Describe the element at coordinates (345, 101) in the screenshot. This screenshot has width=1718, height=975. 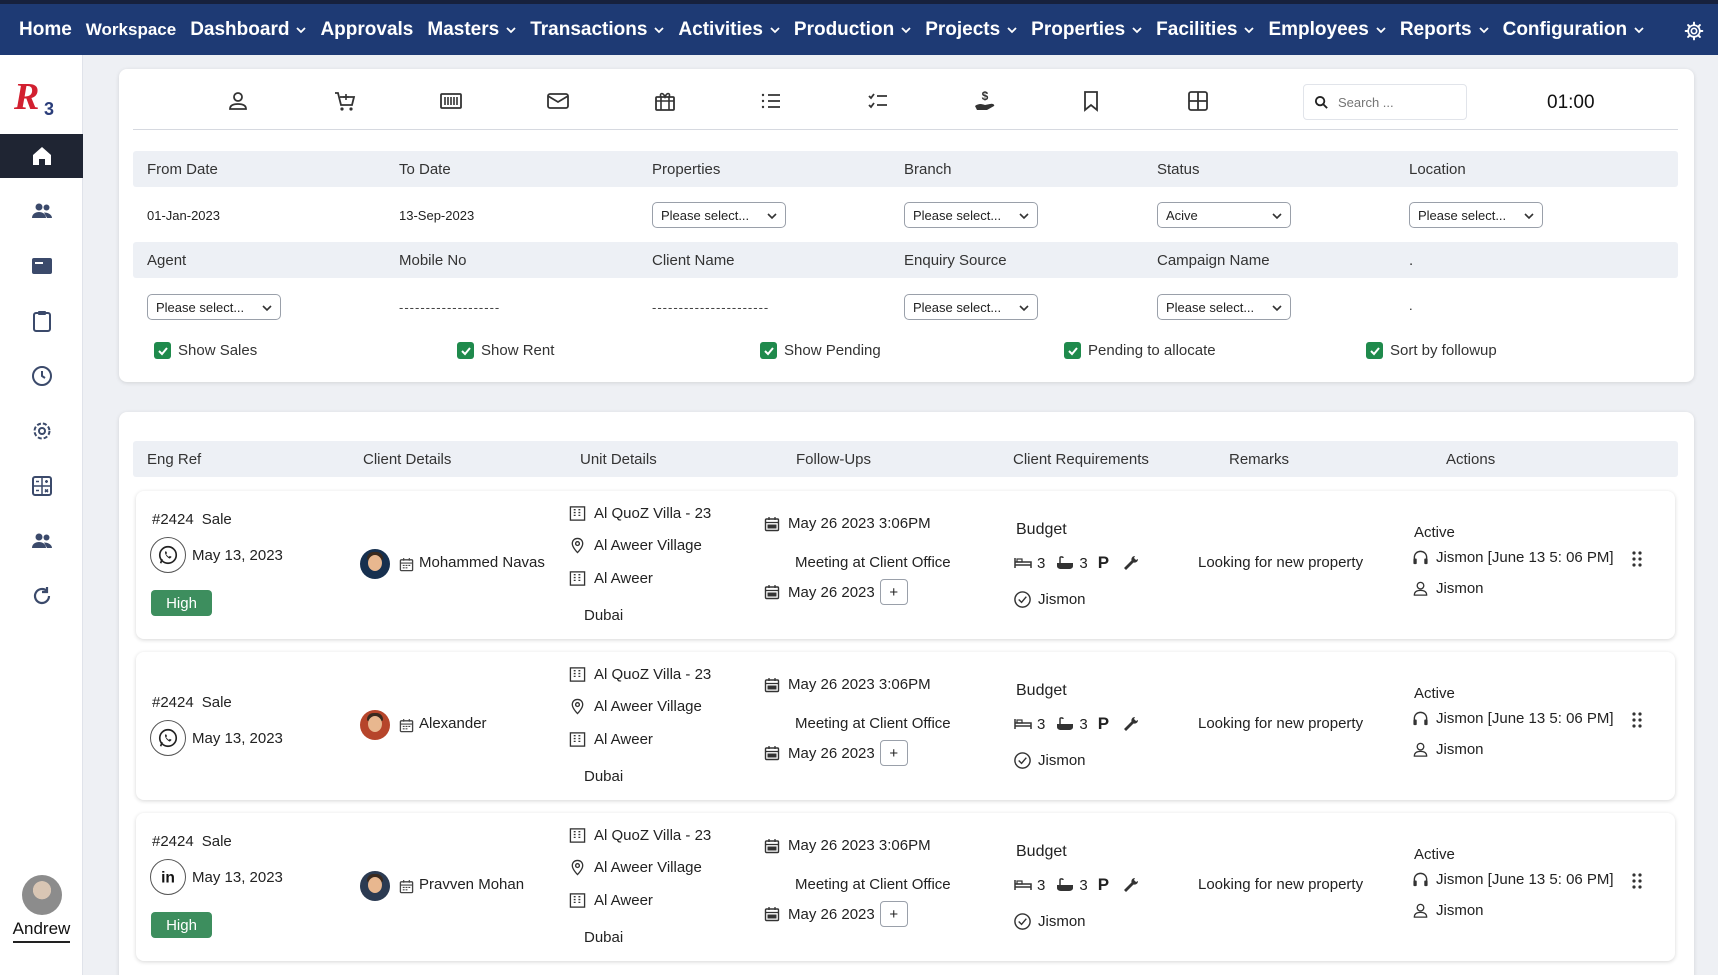
I see `cart-icon` at that location.